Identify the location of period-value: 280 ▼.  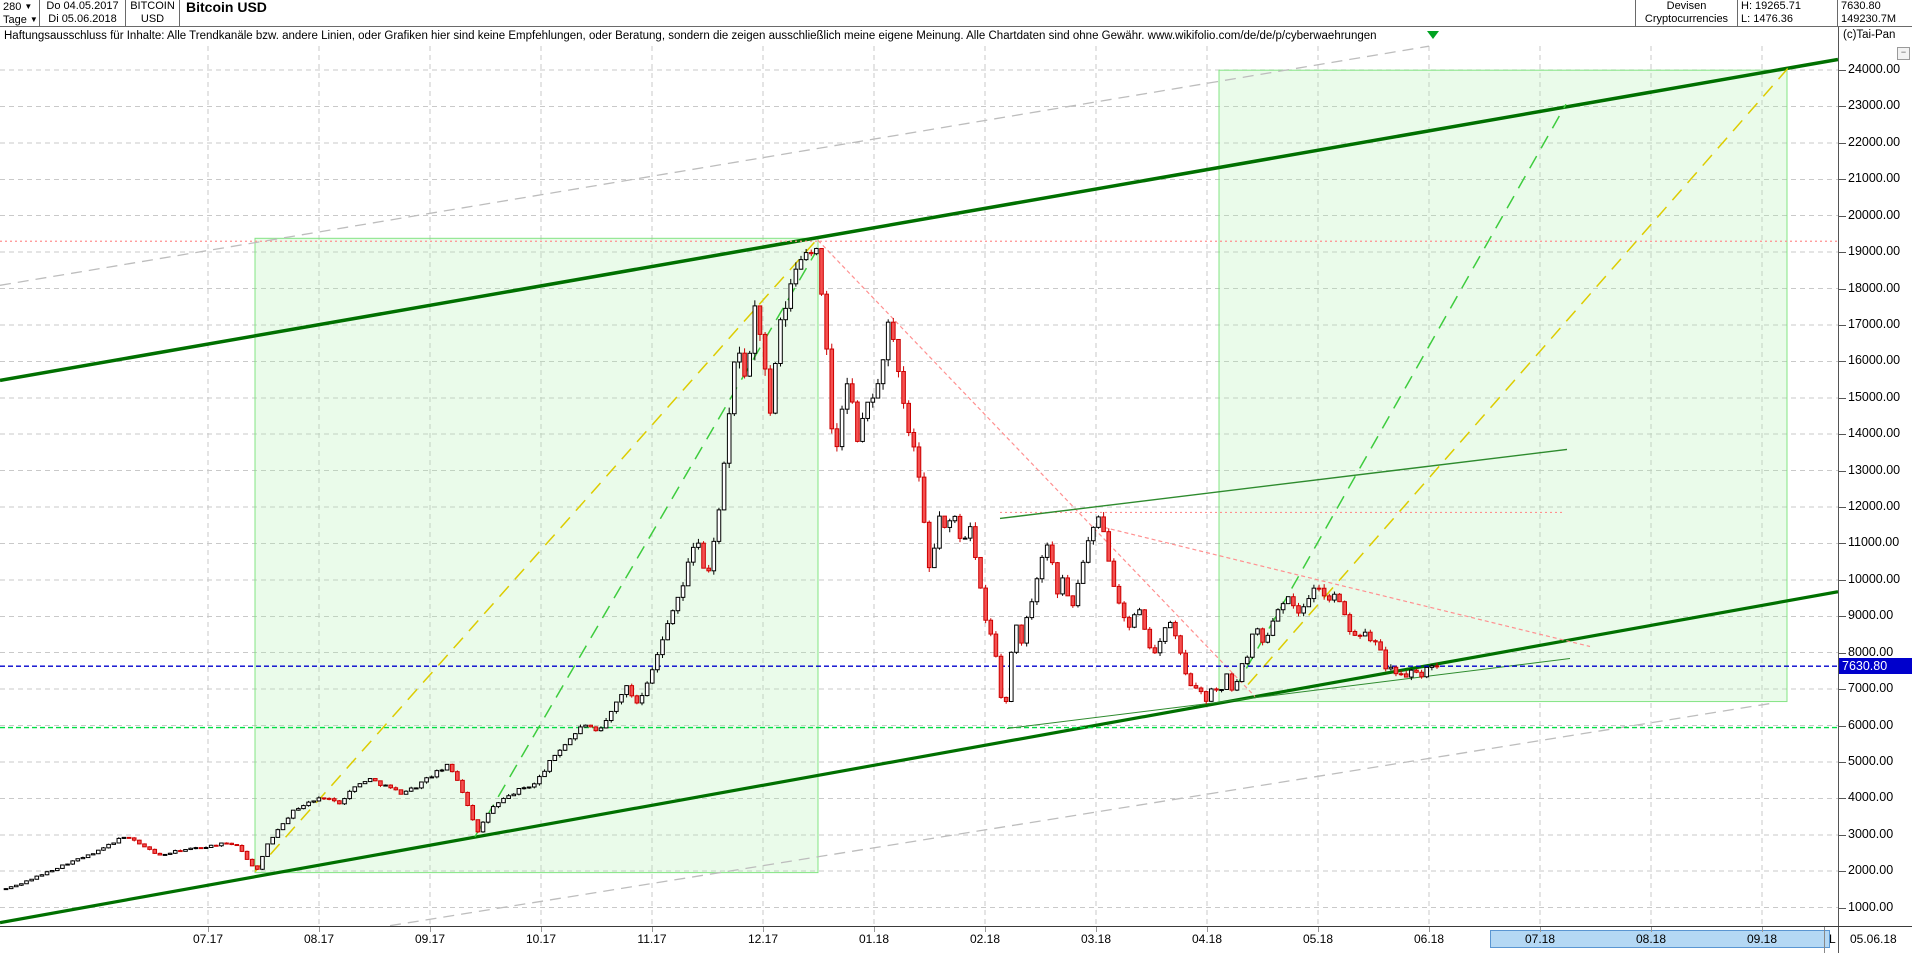
(18, 7).